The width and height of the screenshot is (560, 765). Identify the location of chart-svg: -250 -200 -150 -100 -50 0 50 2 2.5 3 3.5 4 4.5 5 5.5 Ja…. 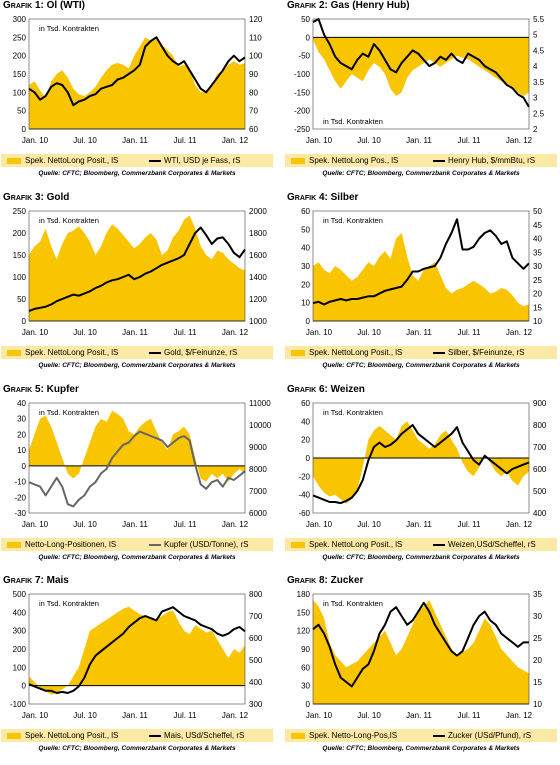
(419, 80).